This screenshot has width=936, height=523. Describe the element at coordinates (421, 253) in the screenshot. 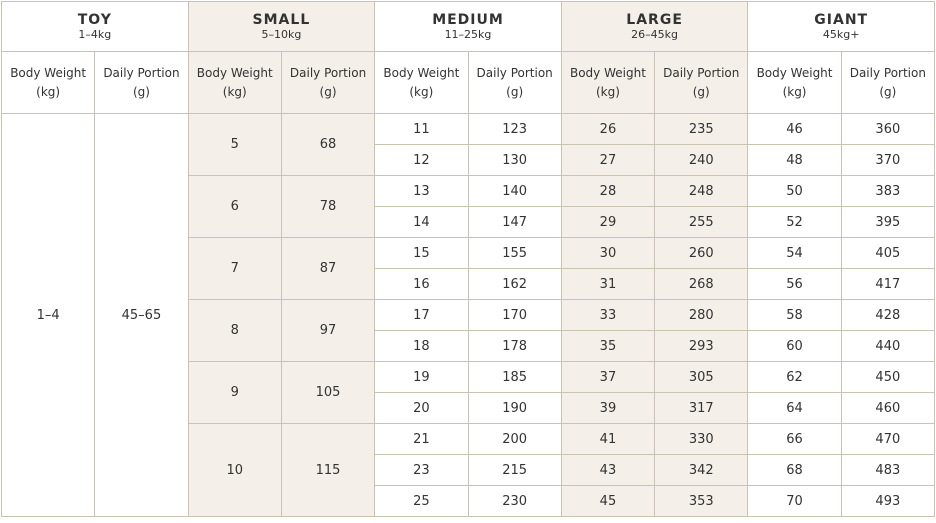

I see `body-weight: 15` at that location.